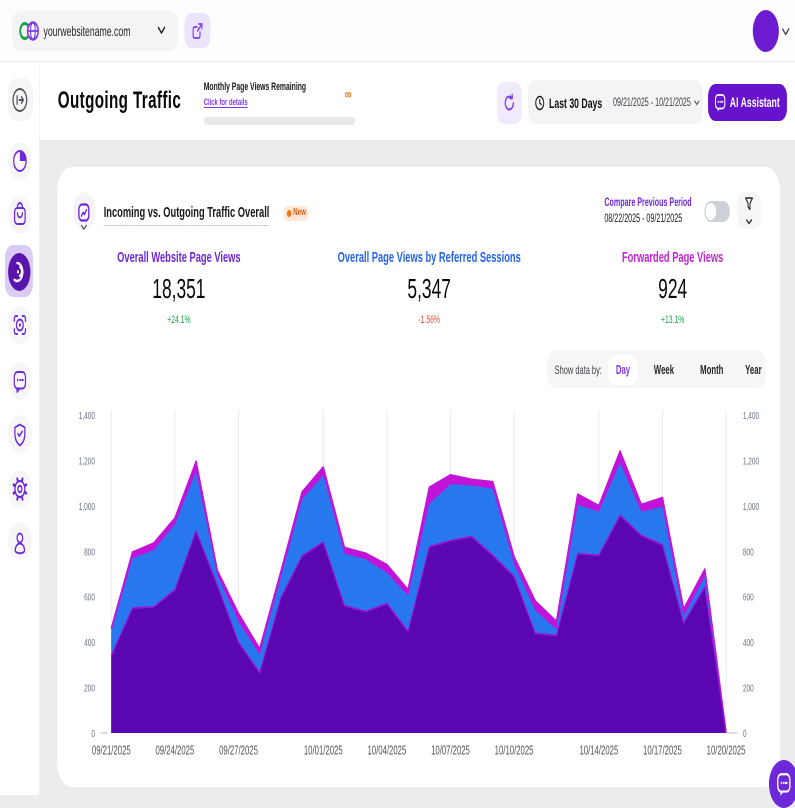 The height and width of the screenshot is (808, 795). Describe the element at coordinates (662, 751) in the screenshot. I see `svg-text: 10/17/2025` at that location.